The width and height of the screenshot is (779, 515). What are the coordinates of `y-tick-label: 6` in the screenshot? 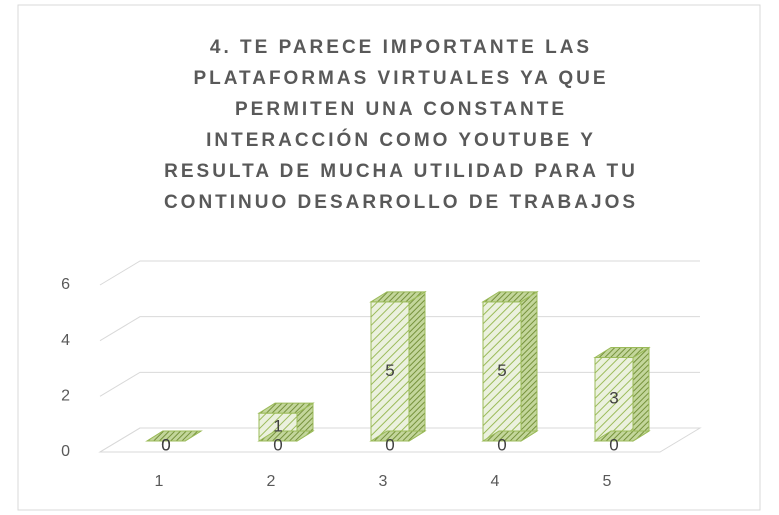 It's located at (65, 284).